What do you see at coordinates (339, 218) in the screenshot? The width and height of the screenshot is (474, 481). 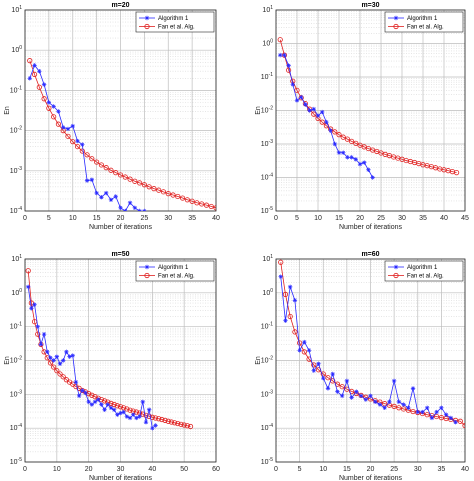 I see `x-tick-label: 15` at bounding box center [339, 218].